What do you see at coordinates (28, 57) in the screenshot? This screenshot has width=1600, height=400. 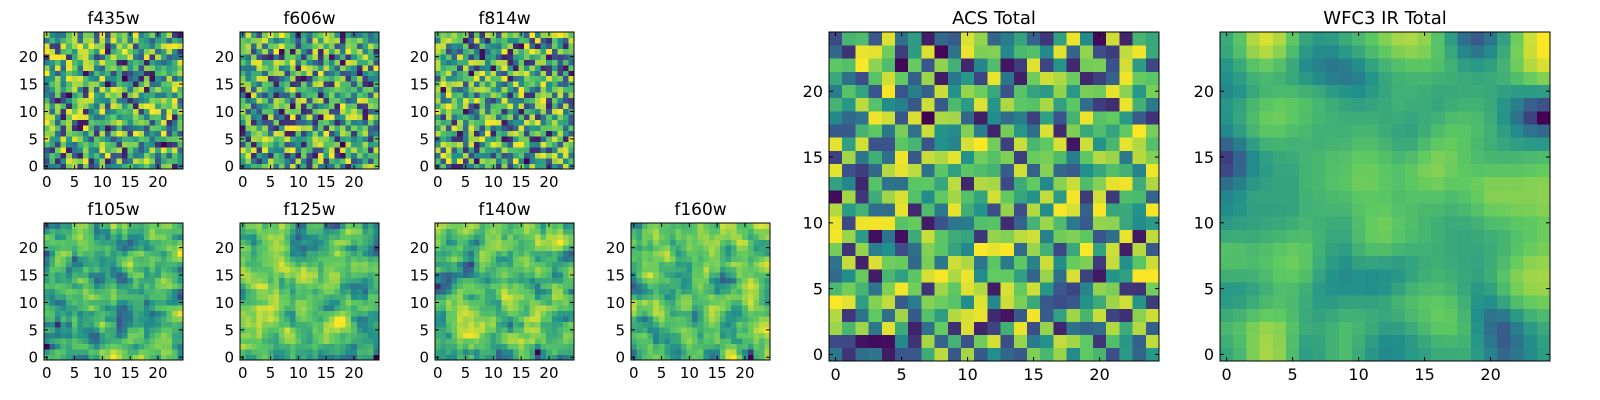 I see `y-tick-label: 20` at bounding box center [28, 57].